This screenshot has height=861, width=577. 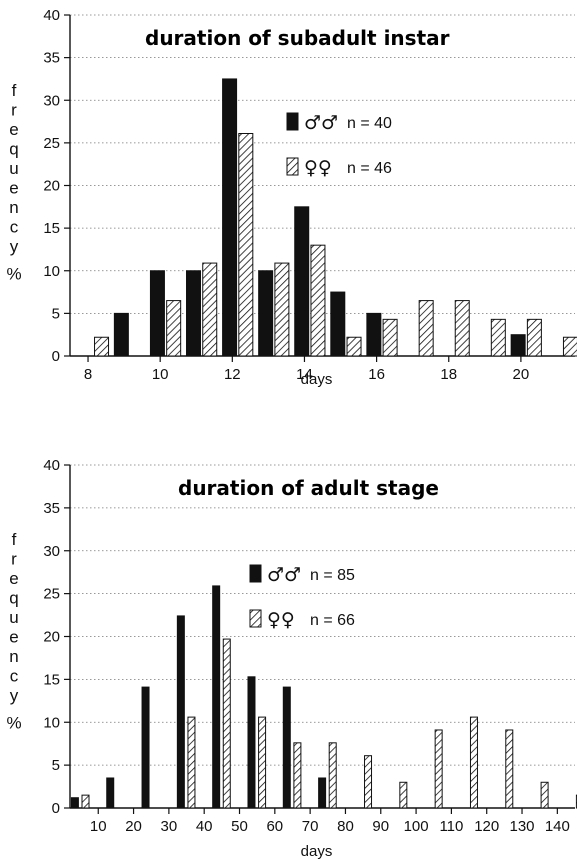 I want to click on legend-label-female: n = 66, so click(x=332, y=620).